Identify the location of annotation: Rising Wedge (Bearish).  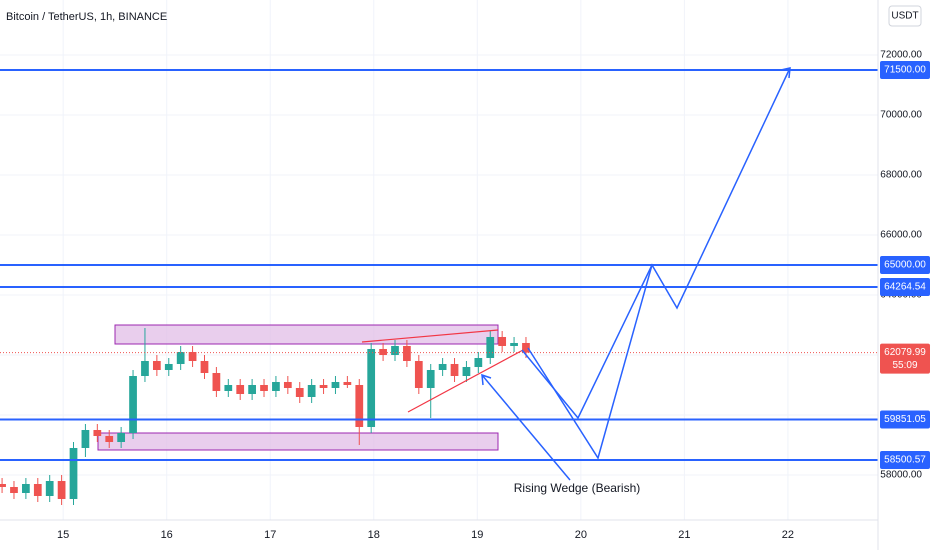
(577, 488).